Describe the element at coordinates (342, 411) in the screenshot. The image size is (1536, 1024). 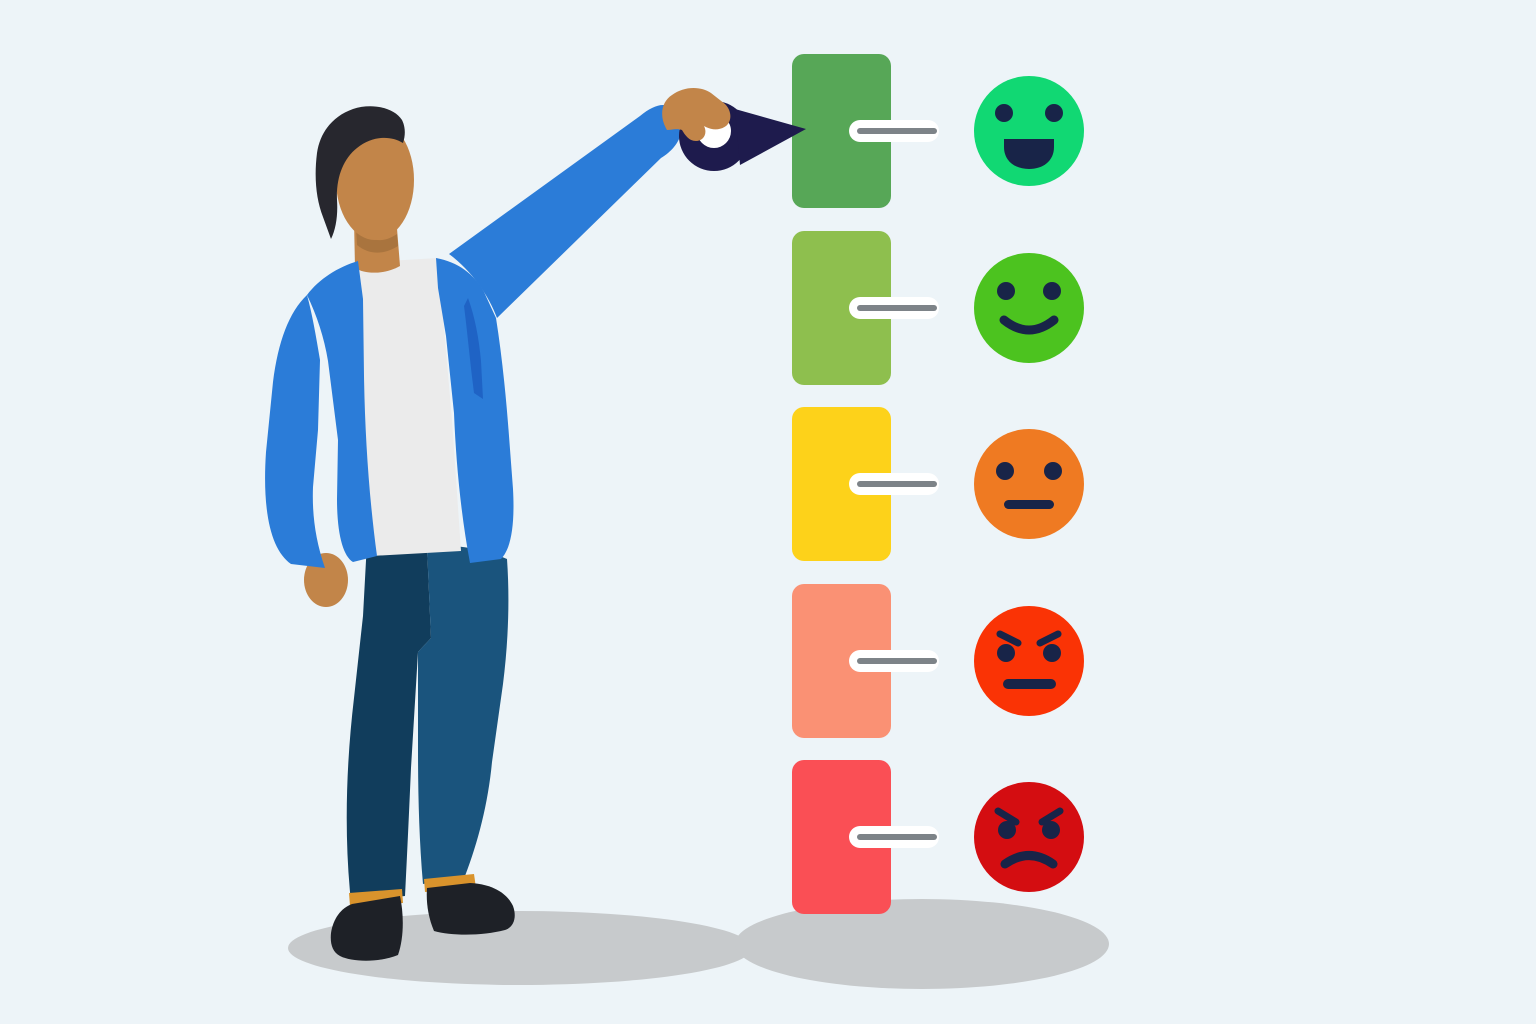
I see `jacket-left-panel` at that location.